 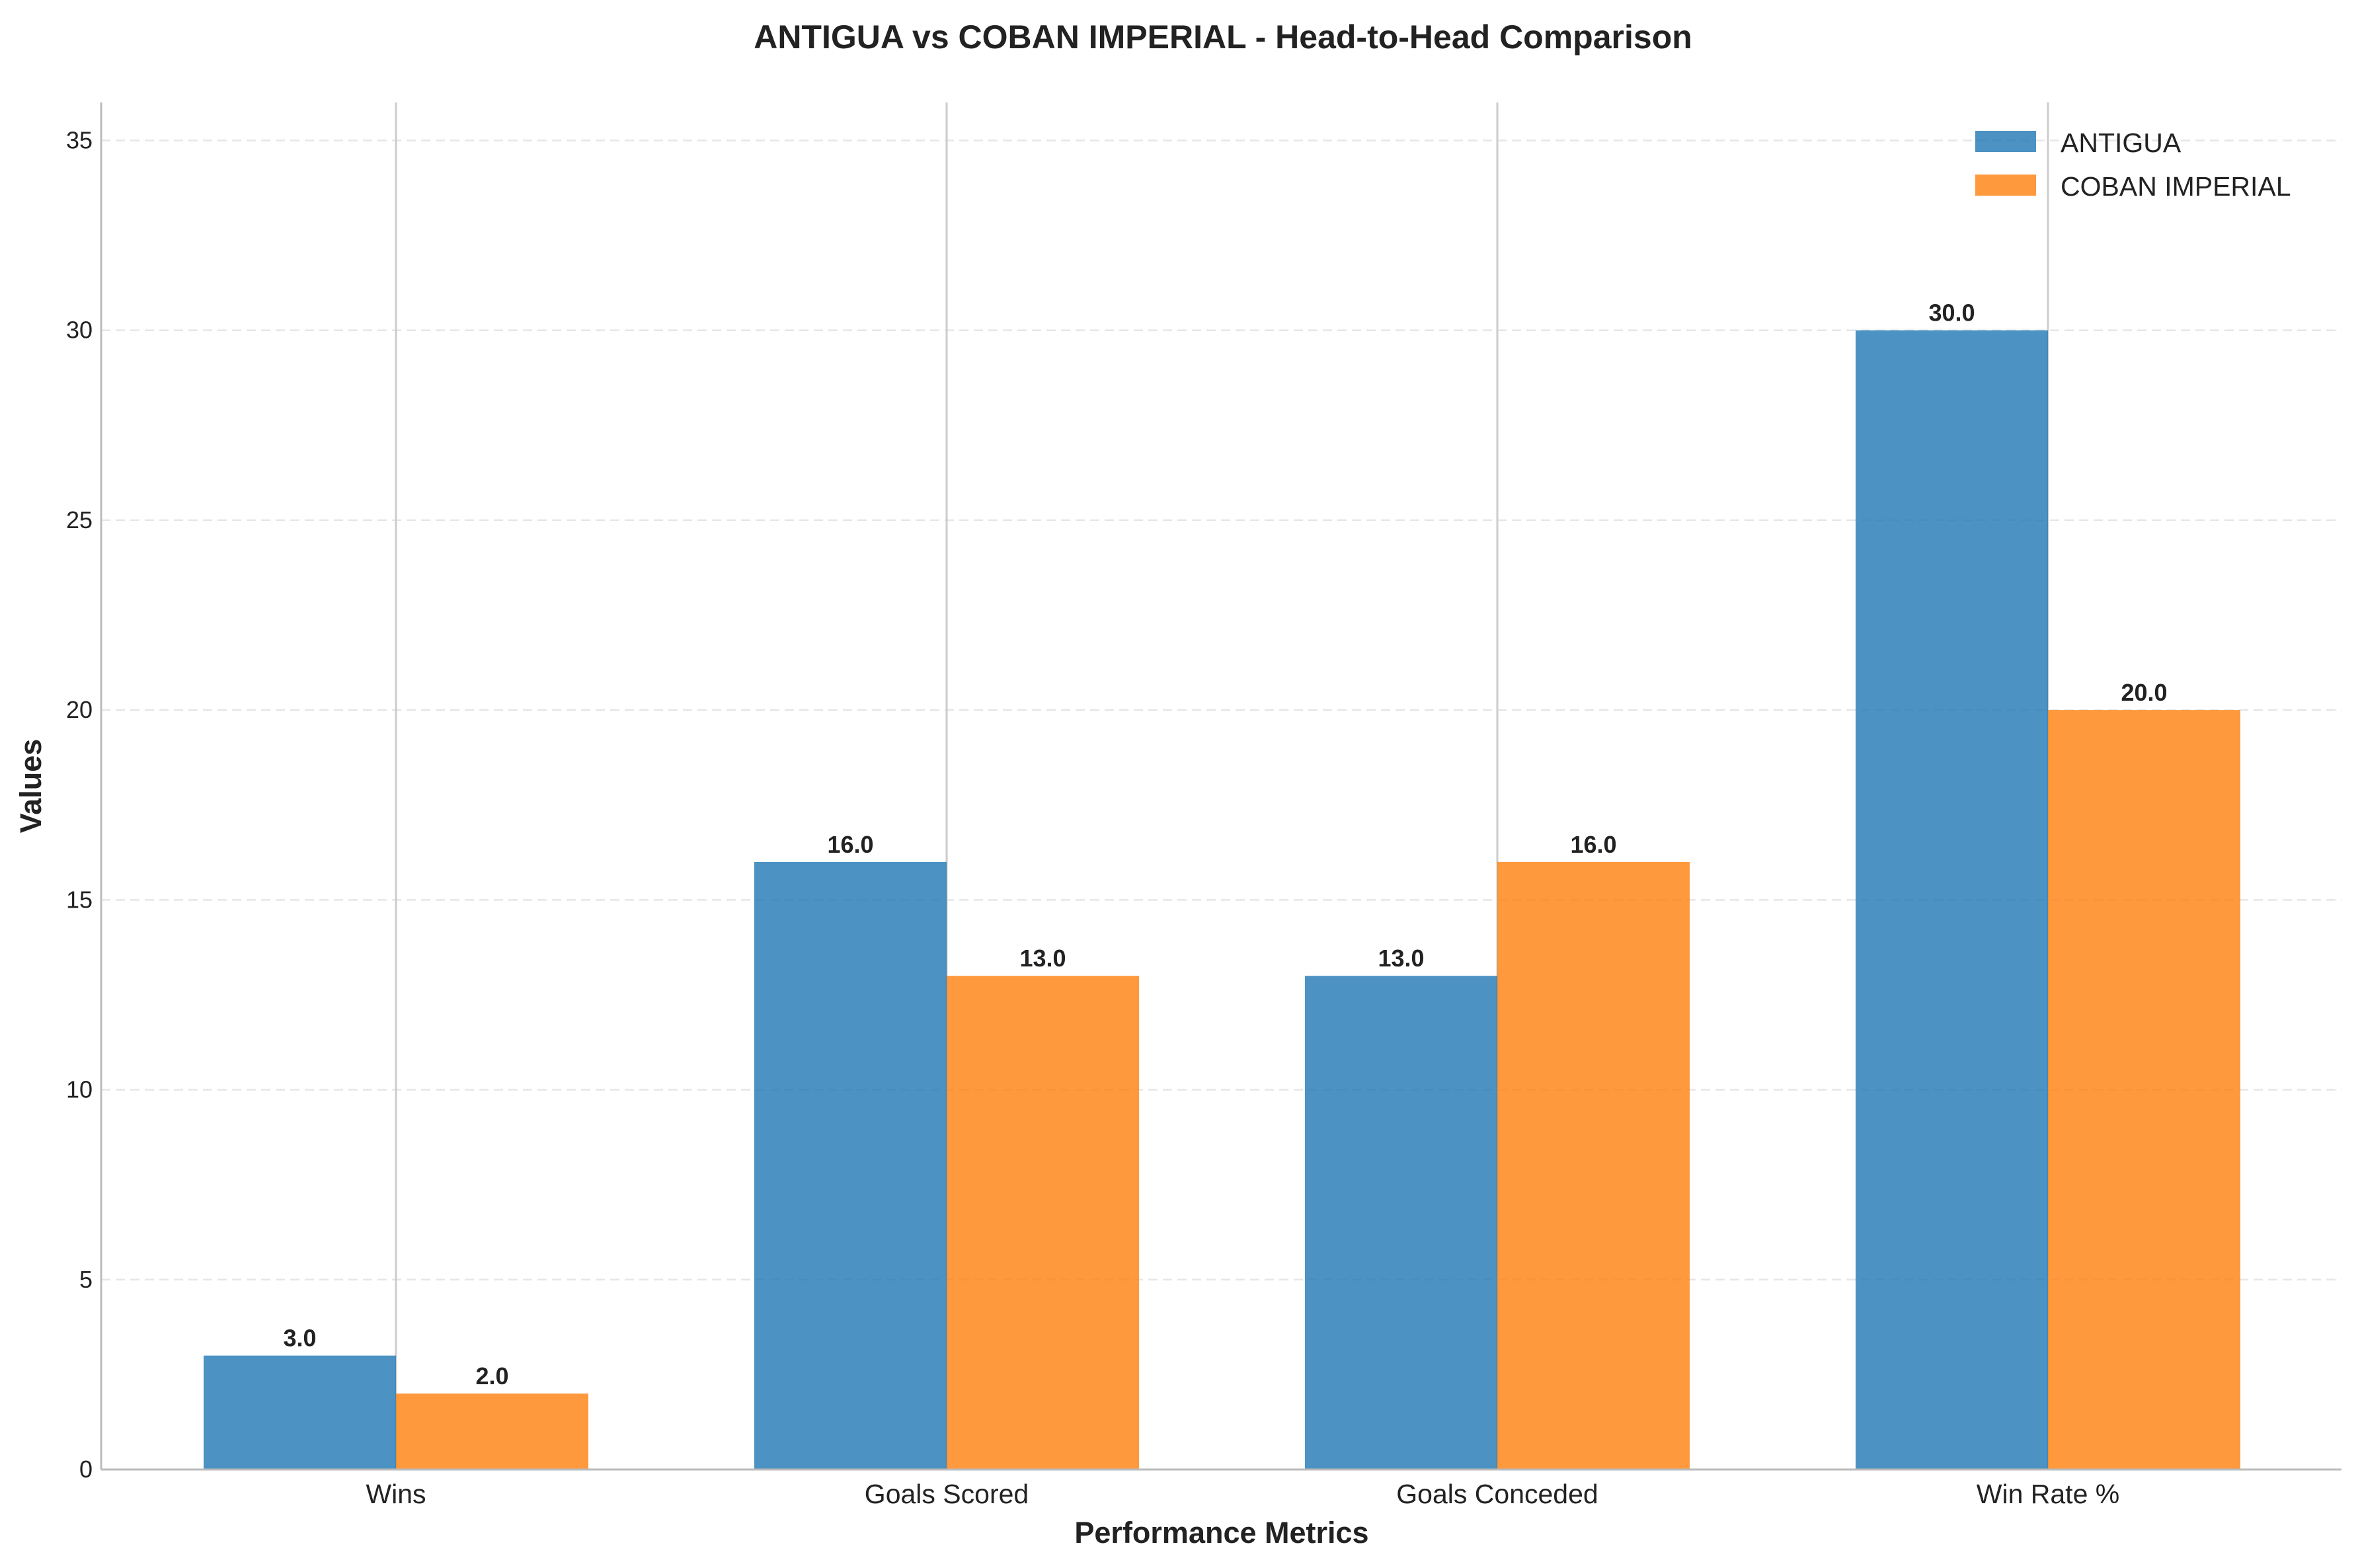 I want to click on legend-label: ANTIGUA, so click(x=2121, y=143).